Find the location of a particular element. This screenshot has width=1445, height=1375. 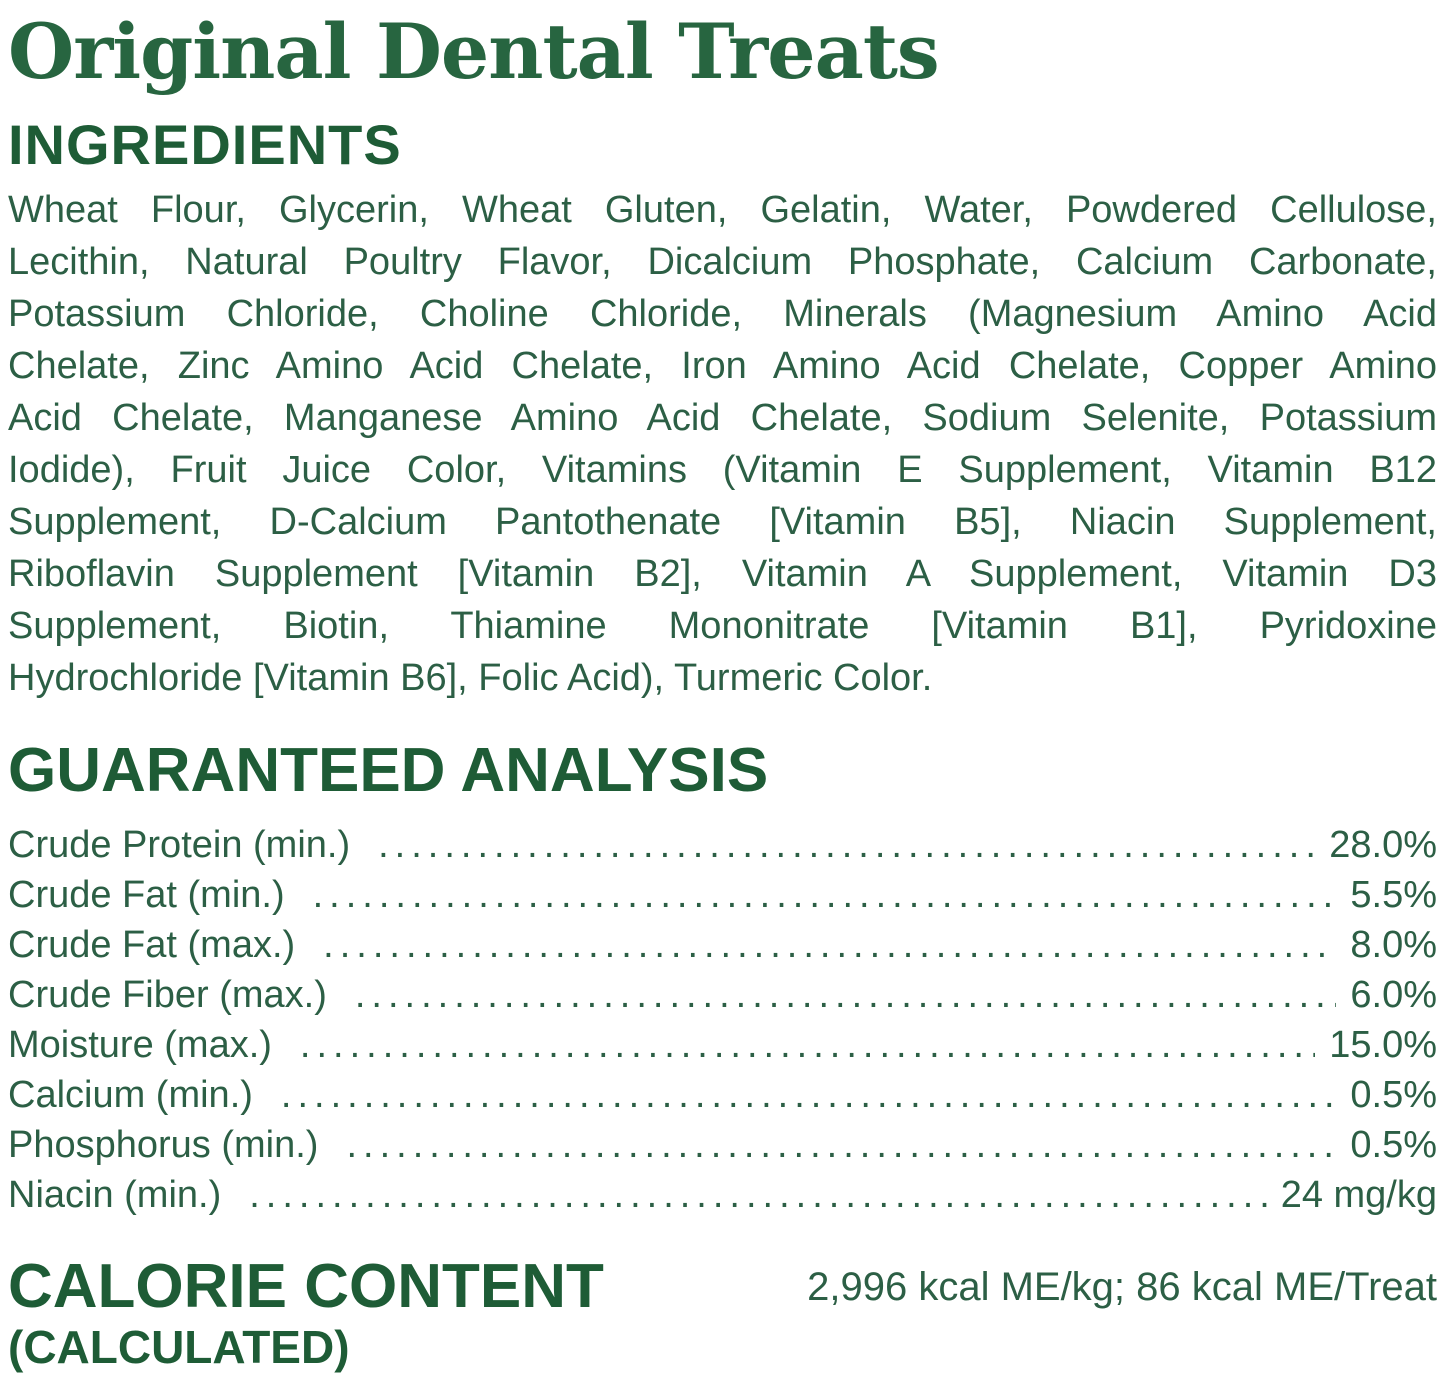

calorie-content-value: 2,996 kcal ME/kg; 86 kcal ME/Treat is located at coordinates (1122, 1287).